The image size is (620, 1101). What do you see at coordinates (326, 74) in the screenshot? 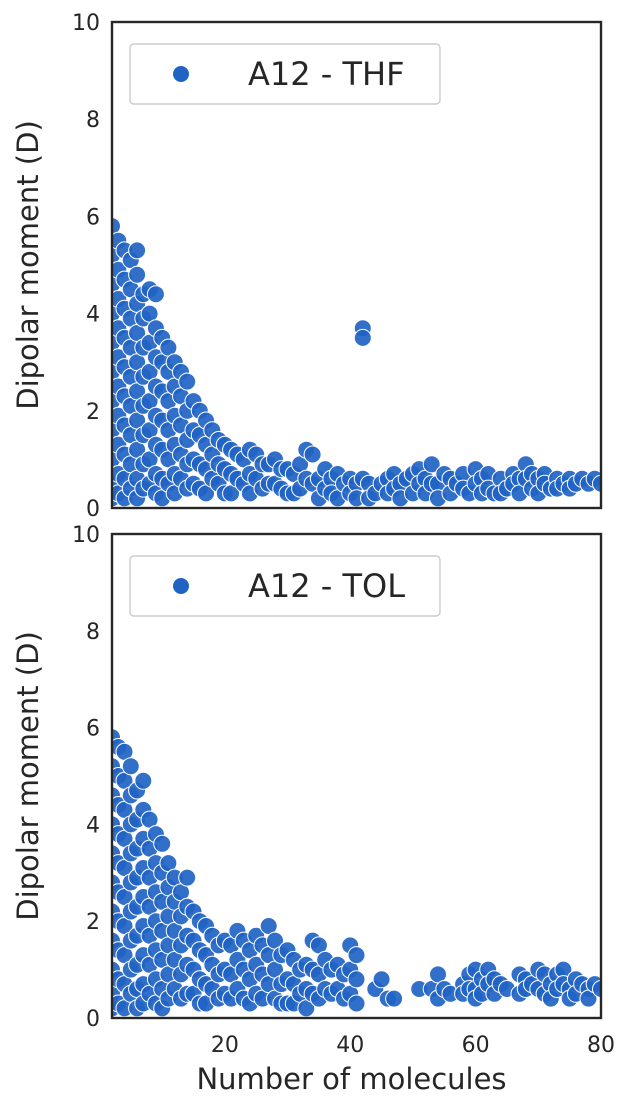
I see `legend-label: A12 - THF` at bounding box center [326, 74].